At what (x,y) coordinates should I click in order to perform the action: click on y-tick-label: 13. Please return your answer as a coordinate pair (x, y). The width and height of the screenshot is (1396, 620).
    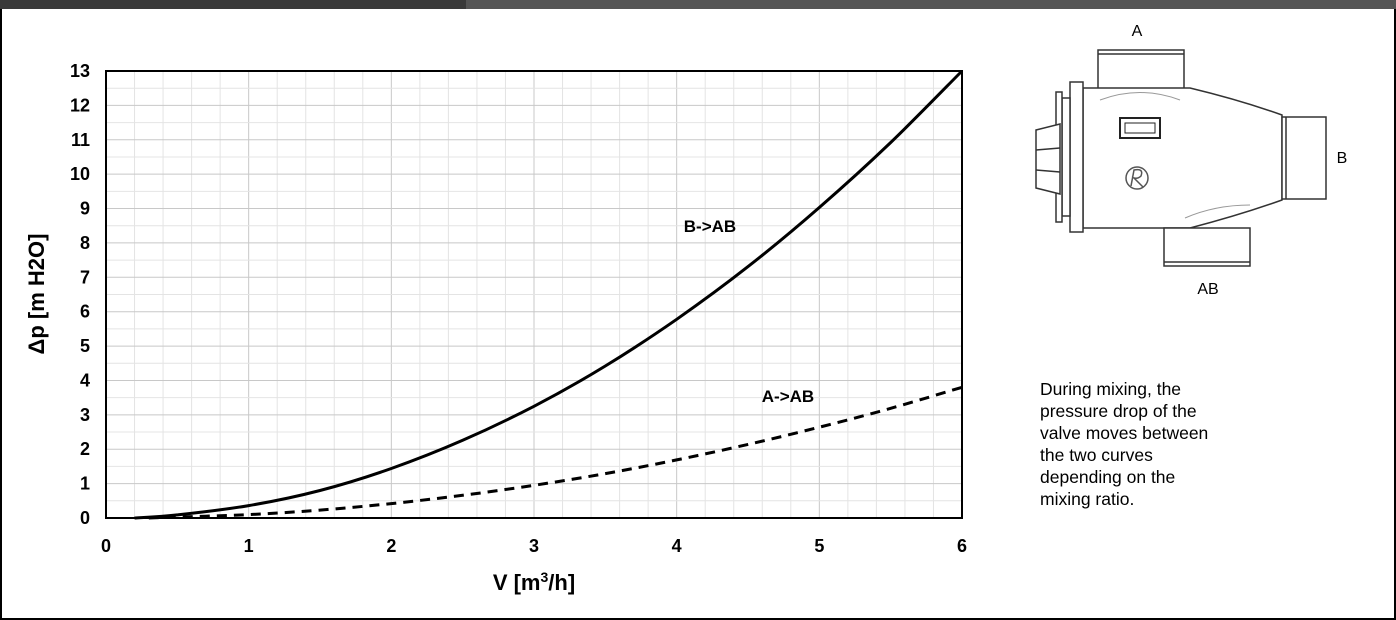
    Looking at the image, I should click on (80, 71).